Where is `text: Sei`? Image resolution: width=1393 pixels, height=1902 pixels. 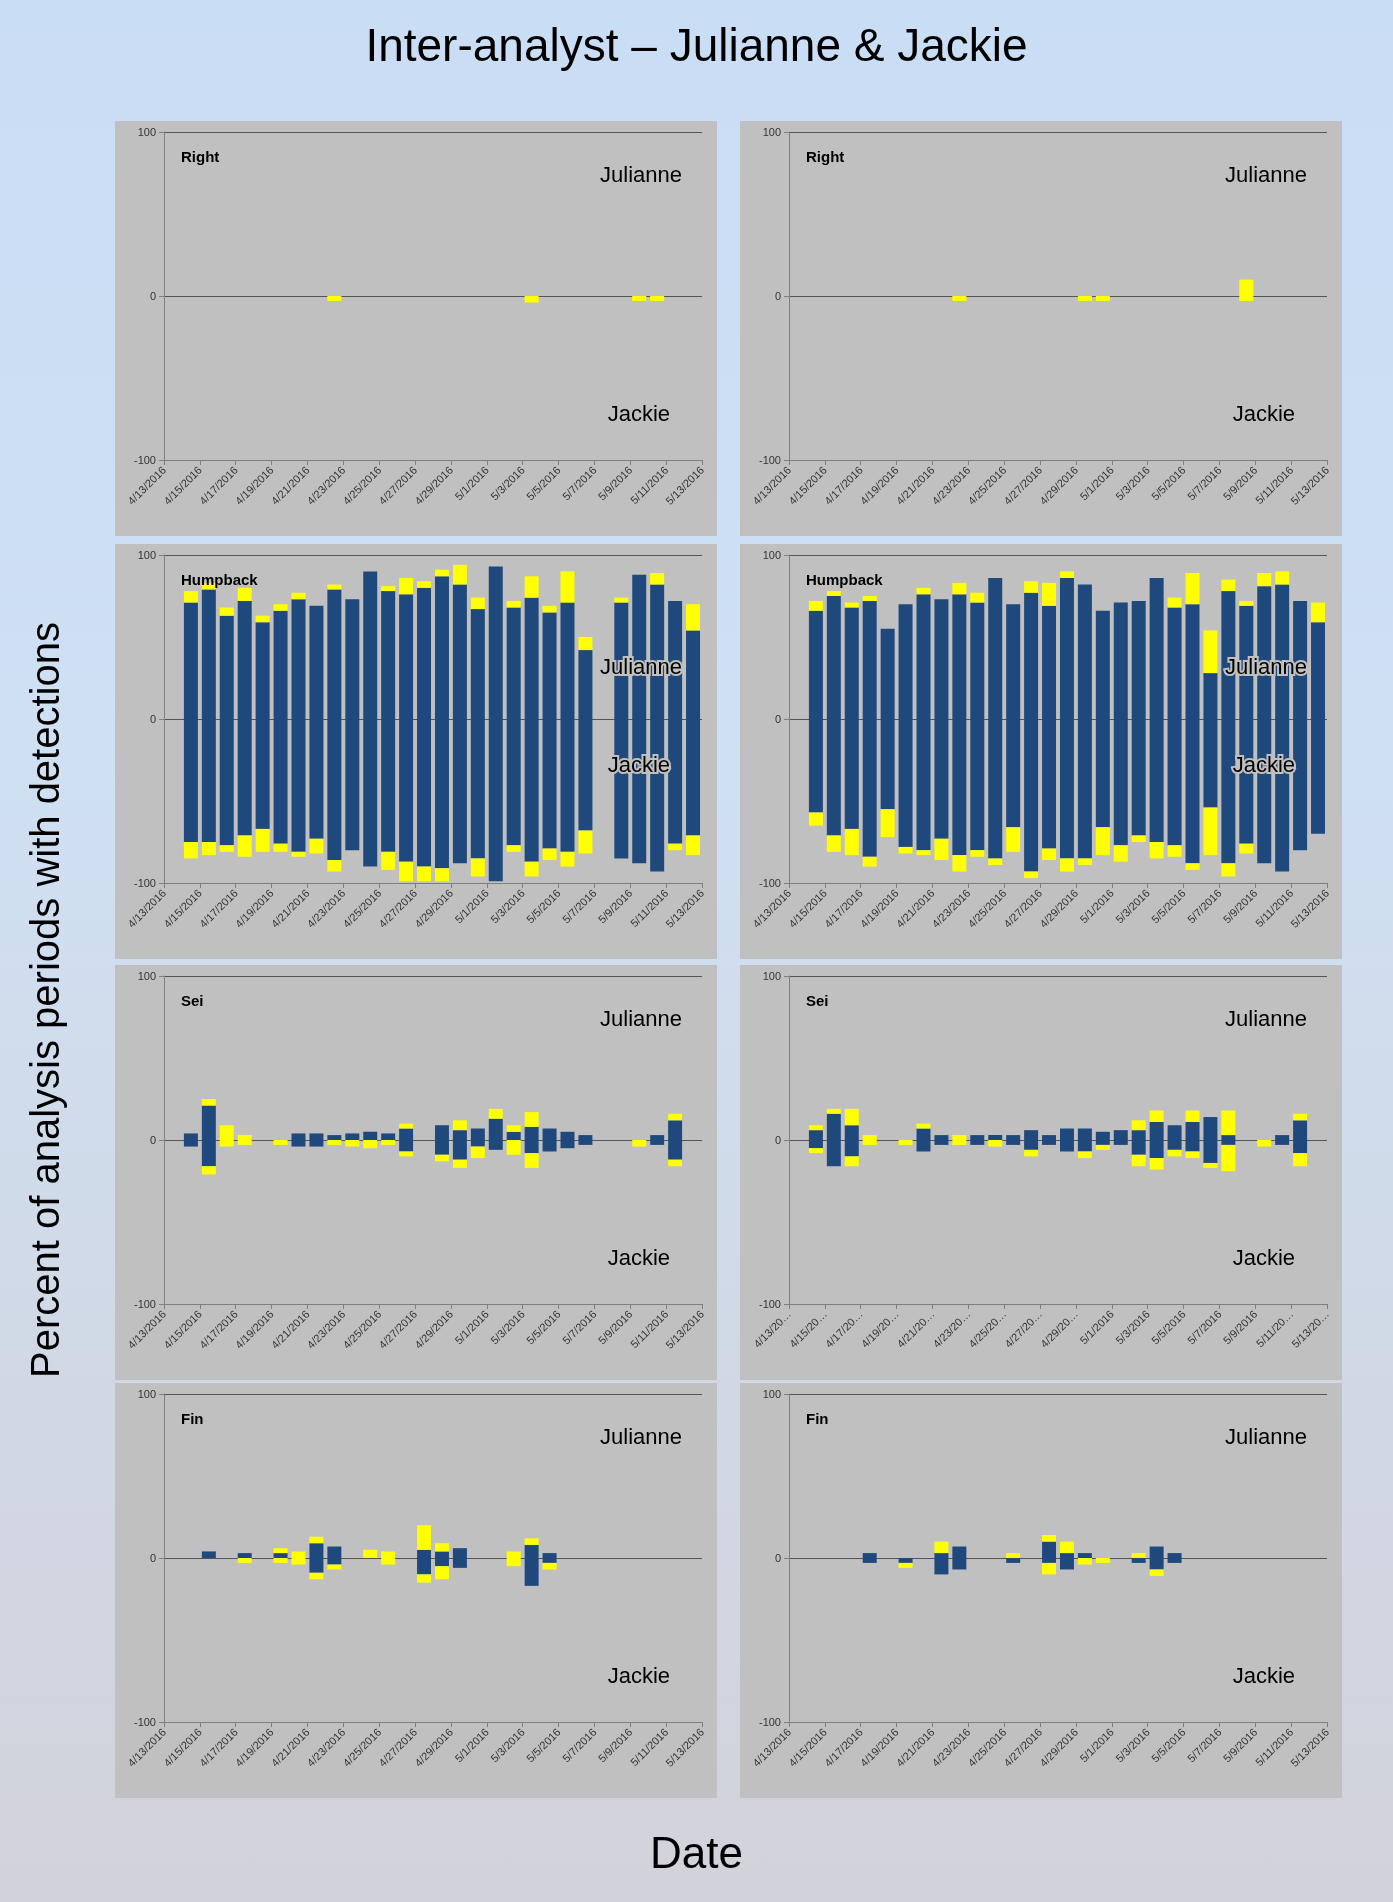 text: Sei is located at coordinates (817, 1000).